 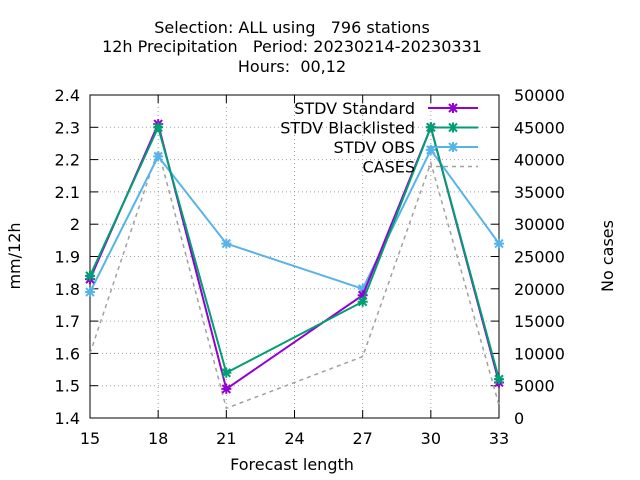 What do you see at coordinates (431, 438) in the screenshot?
I see `x-tick-label: 30` at bounding box center [431, 438].